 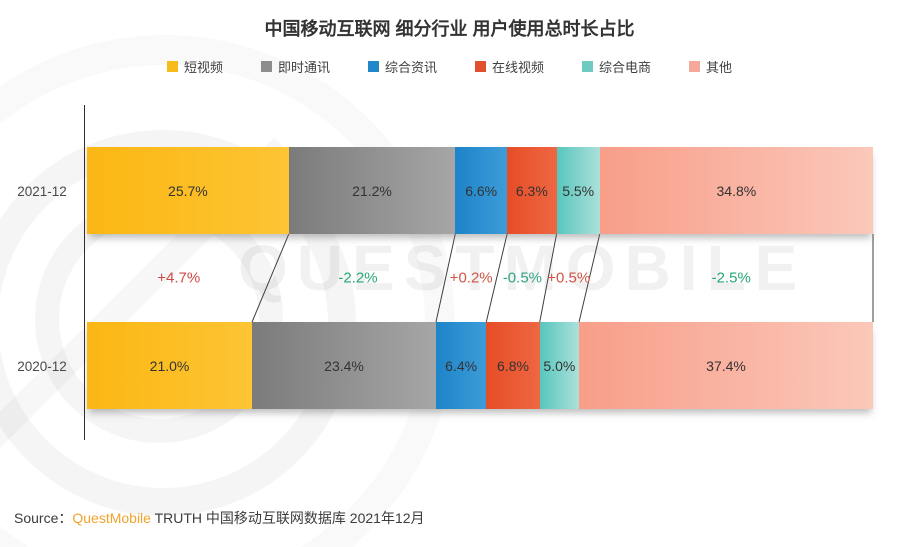 What do you see at coordinates (719, 67) in the screenshot?
I see `legend-label: 其他` at bounding box center [719, 67].